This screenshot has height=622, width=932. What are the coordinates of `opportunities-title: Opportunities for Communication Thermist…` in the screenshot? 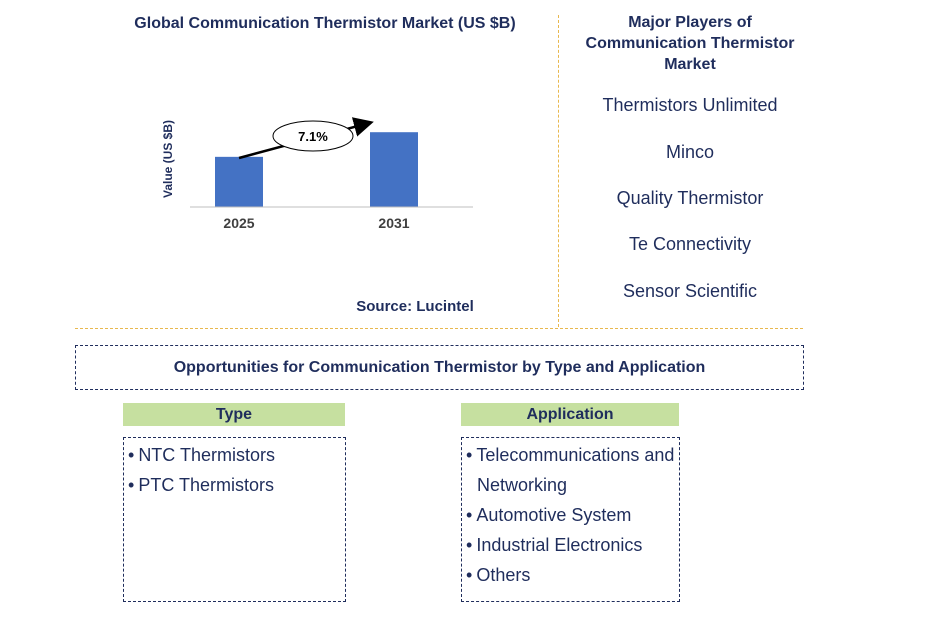 It's located at (439, 367).